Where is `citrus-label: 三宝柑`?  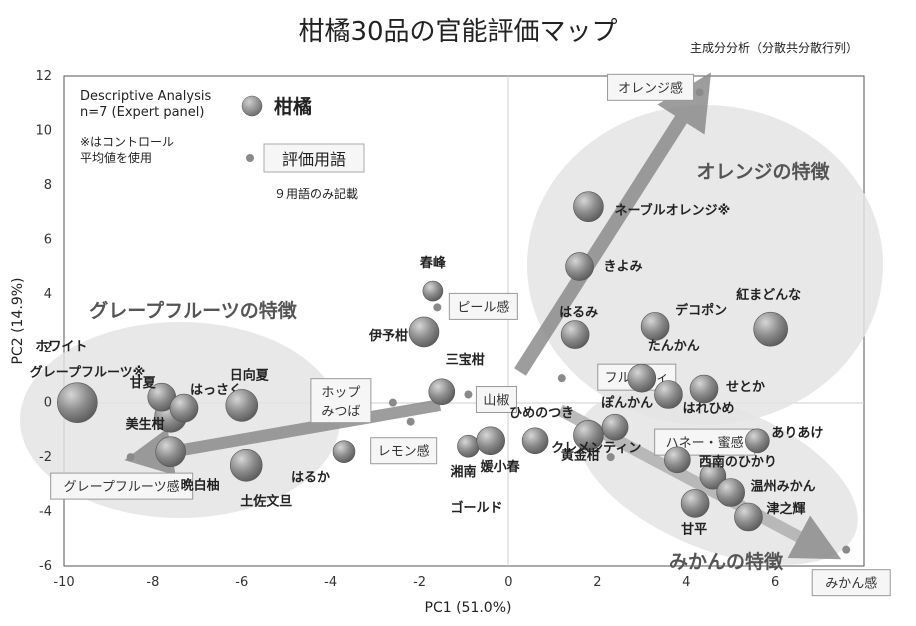 citrus-label: 三宝柑 is located at coordinates (465, 360).